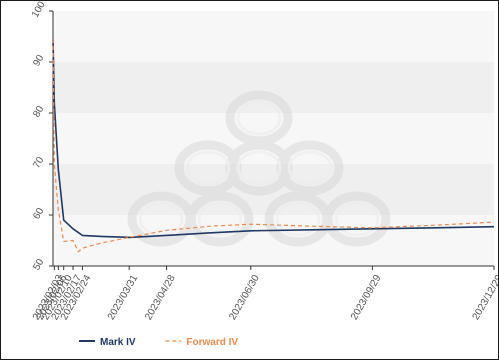  I want to click on x-tick-label: 2023/06/30, so click(244, 297).